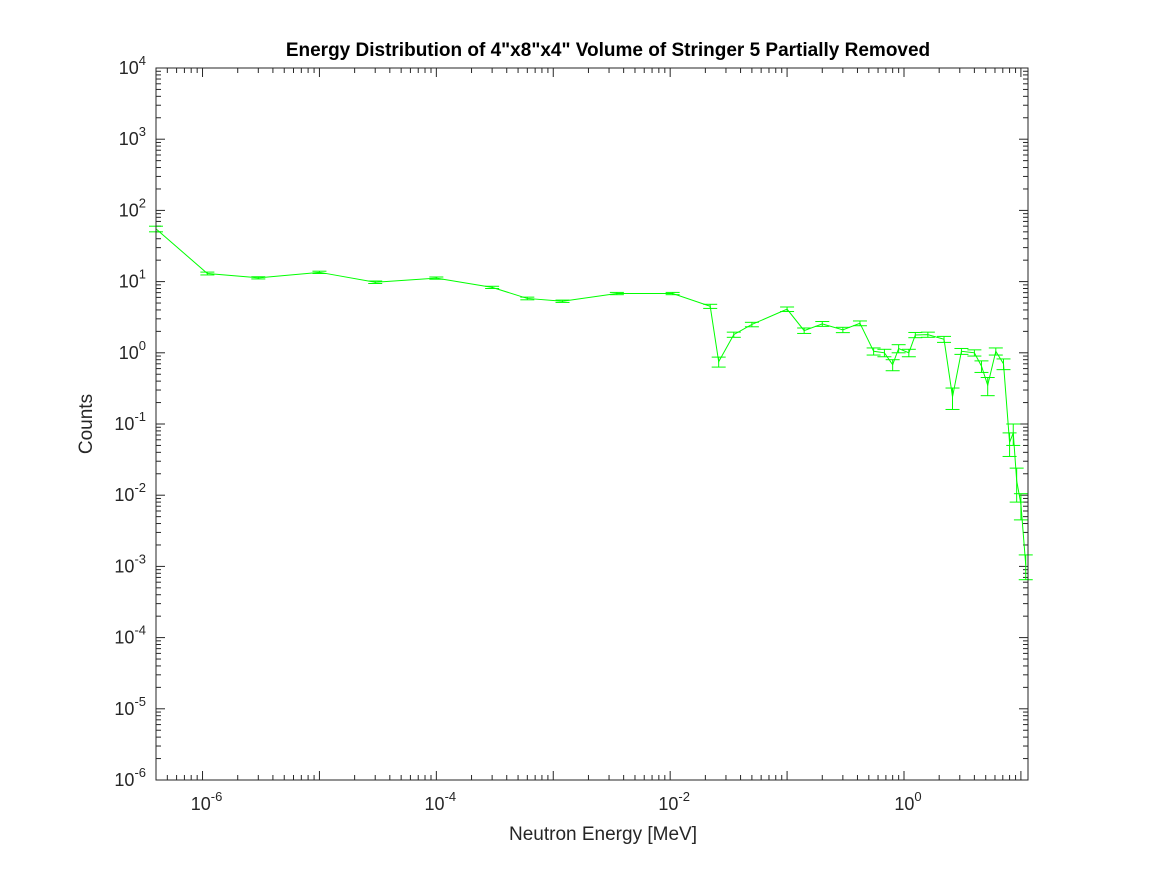  I want to click on y-tick-label: 10², so click(132, 207).